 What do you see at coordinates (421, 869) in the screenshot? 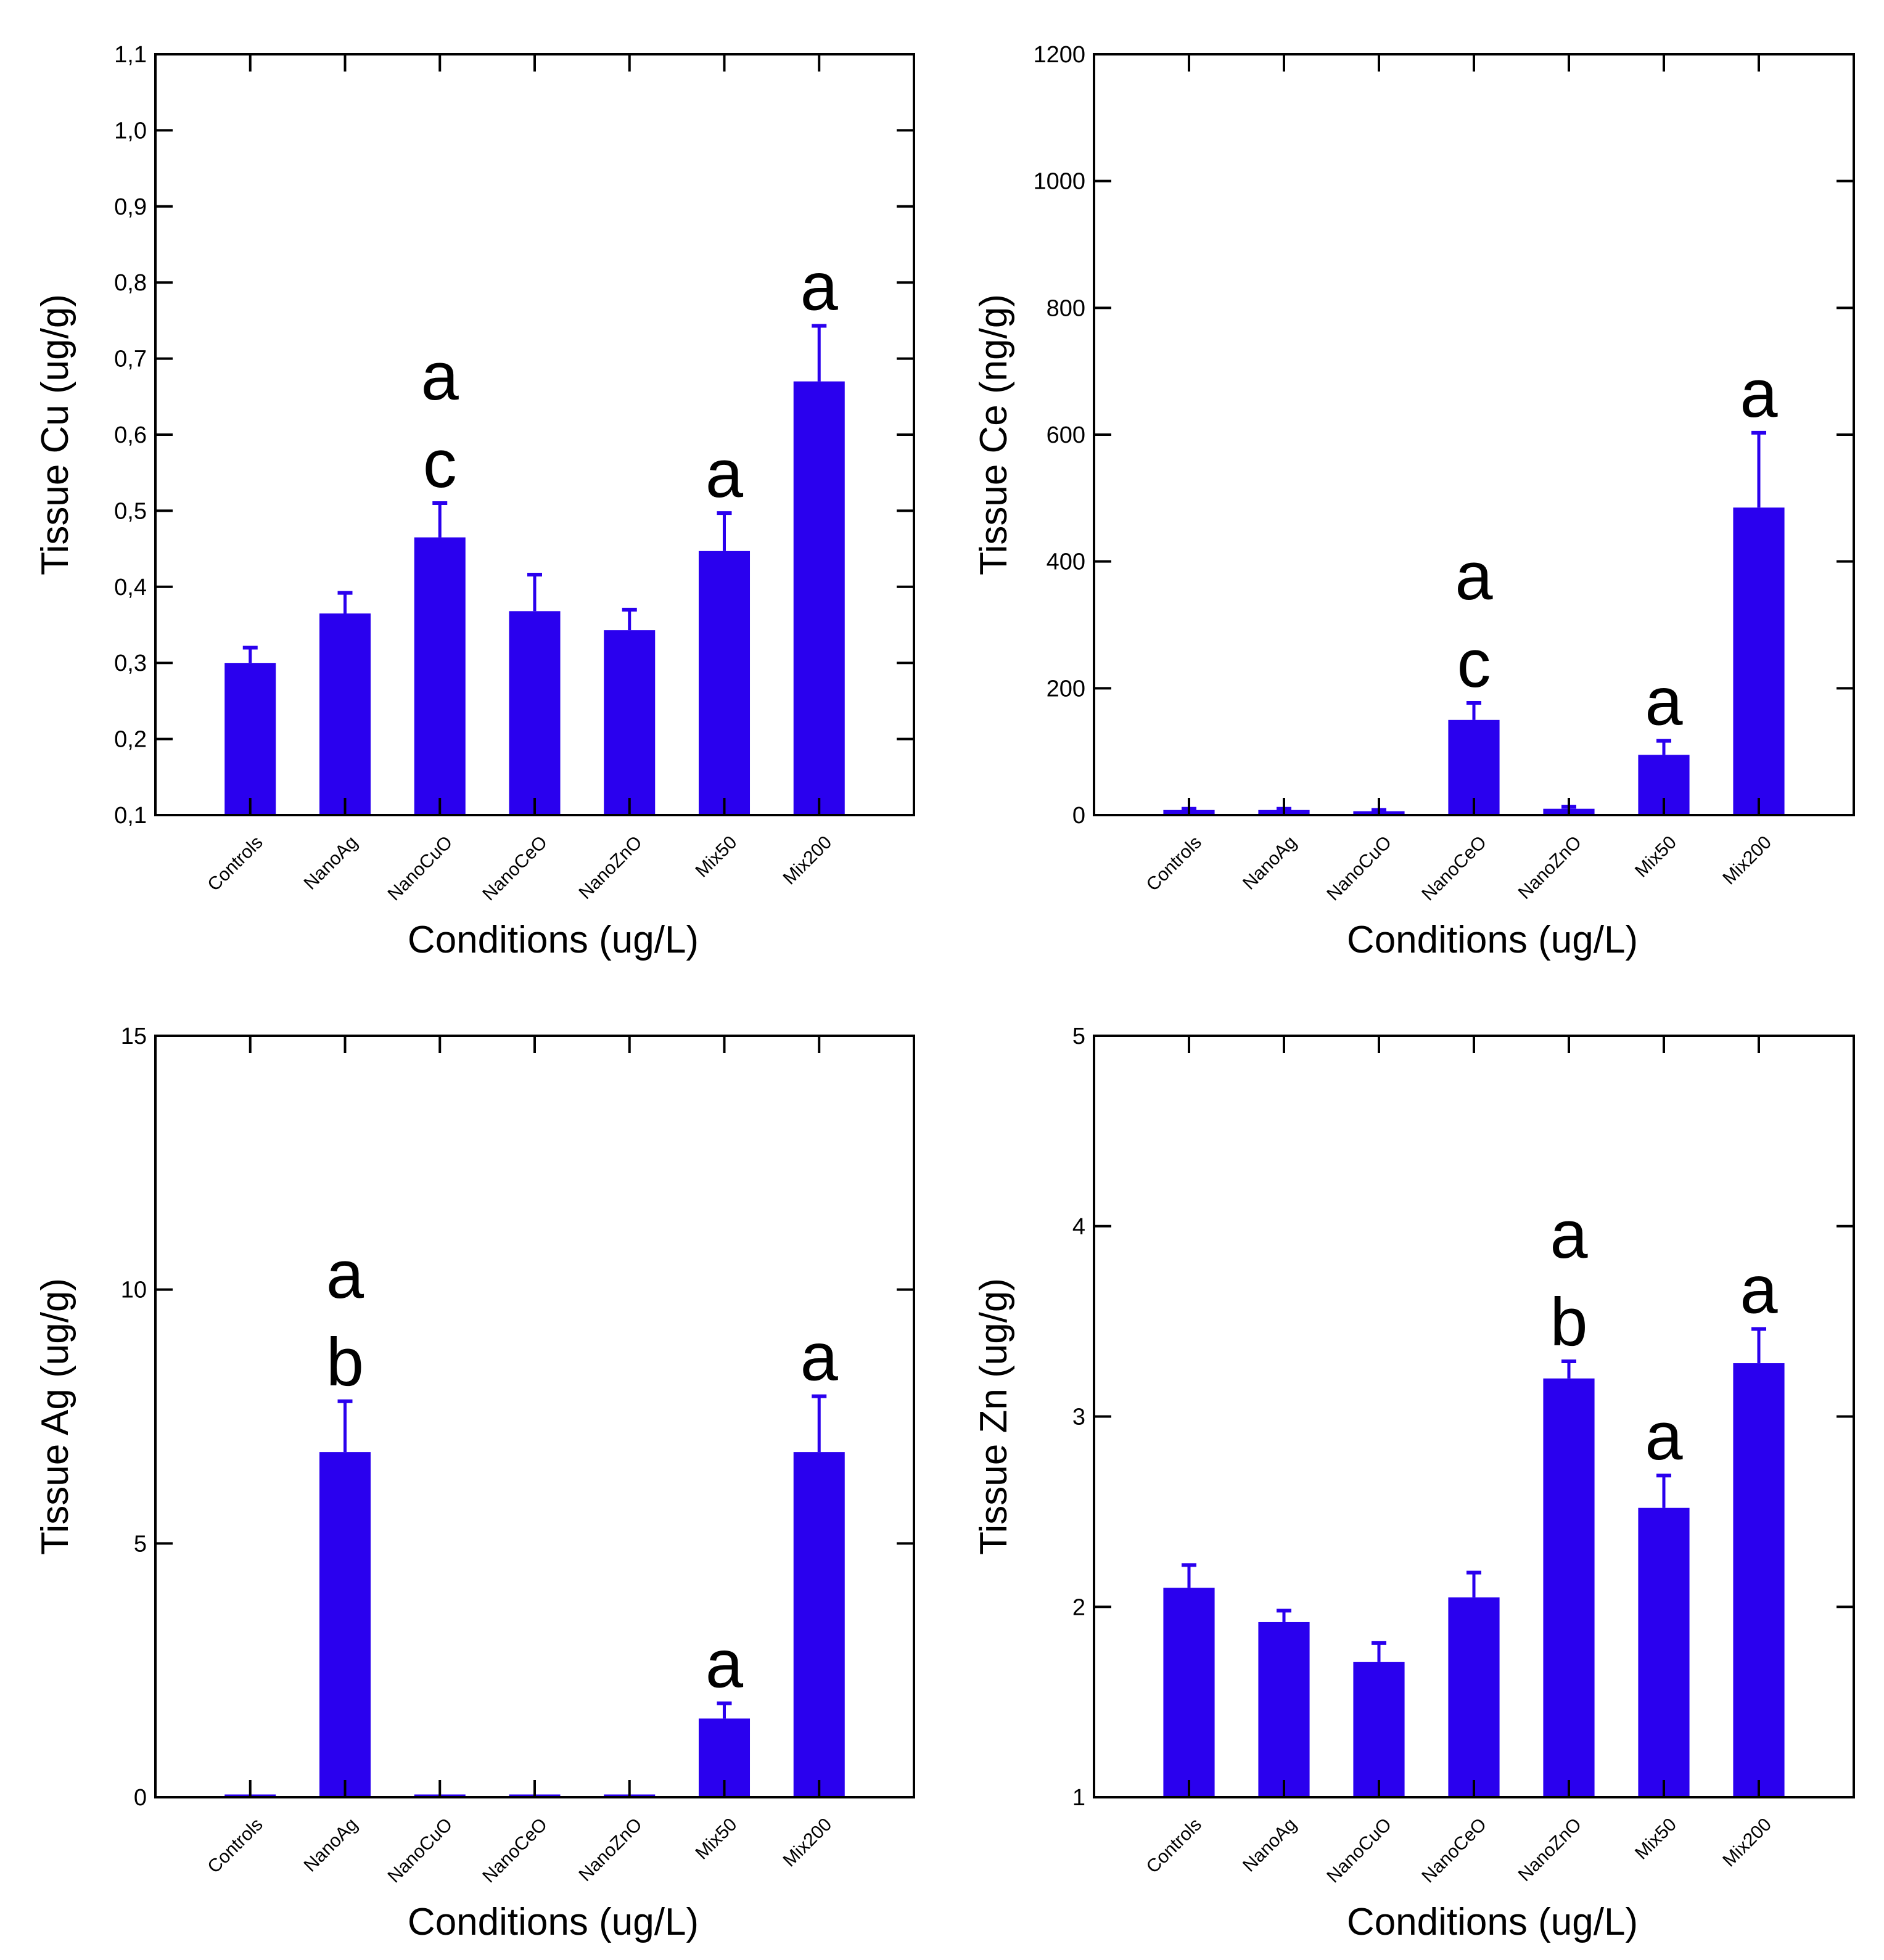
I see `cu-category-label: NanoCuO` at bounding box center [421, 869].